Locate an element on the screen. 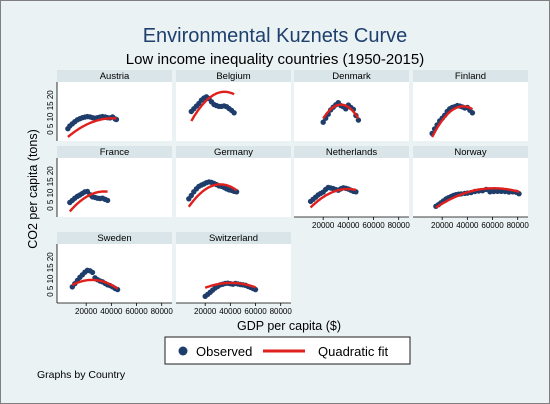 This screenshot has width=550, height=404. panel-title: Germany is located at coordinates (233, 152).